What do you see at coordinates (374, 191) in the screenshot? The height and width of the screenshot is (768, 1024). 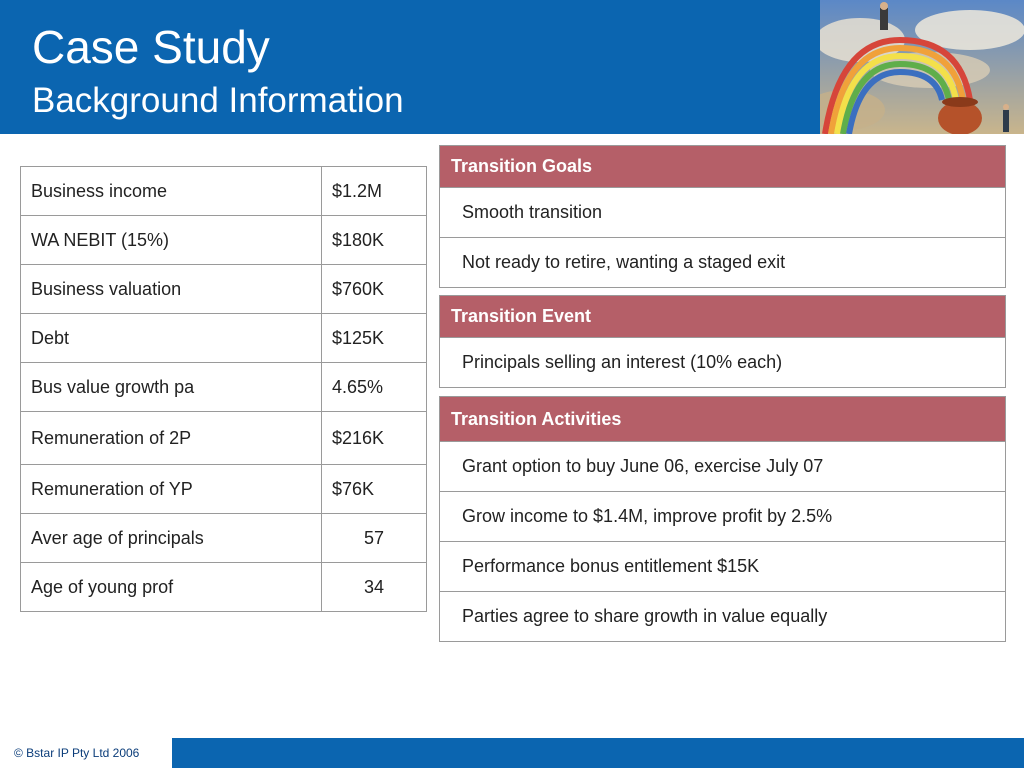 I see `row-value: $1.2M` at bounding box center [374, 191].